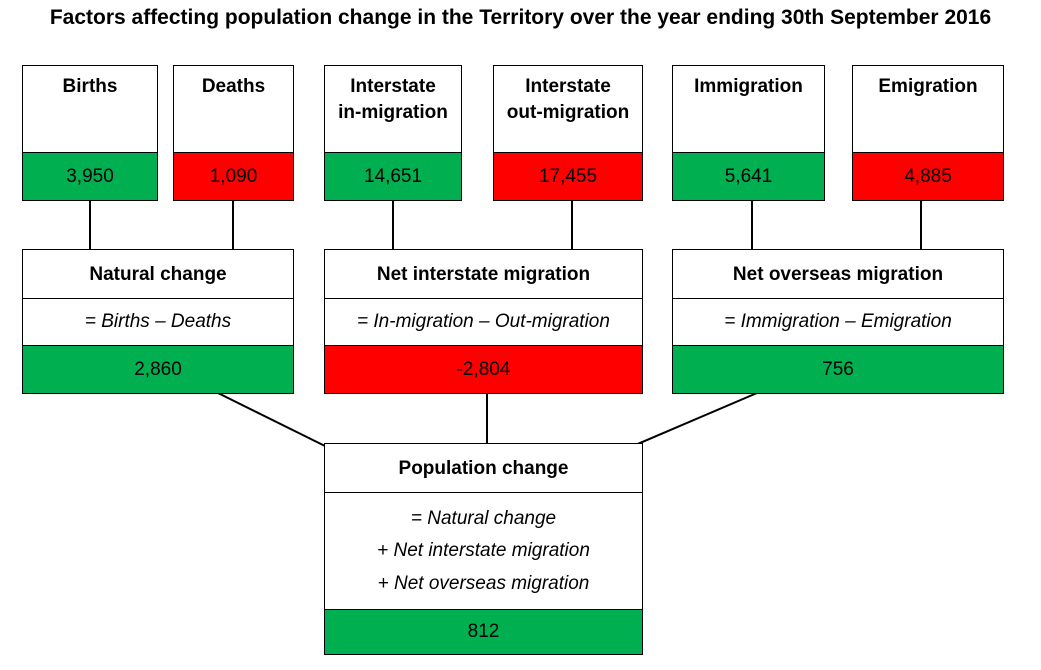 This screenshot has height=670, width=1041. I want to click on in-migration-label-line2: in-migration, so click(393, 112).